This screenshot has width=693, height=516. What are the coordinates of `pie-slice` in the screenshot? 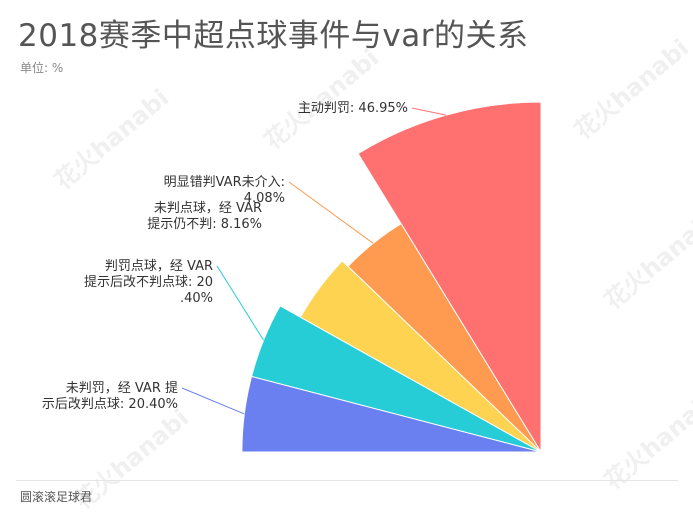 It's located at (391, 414).